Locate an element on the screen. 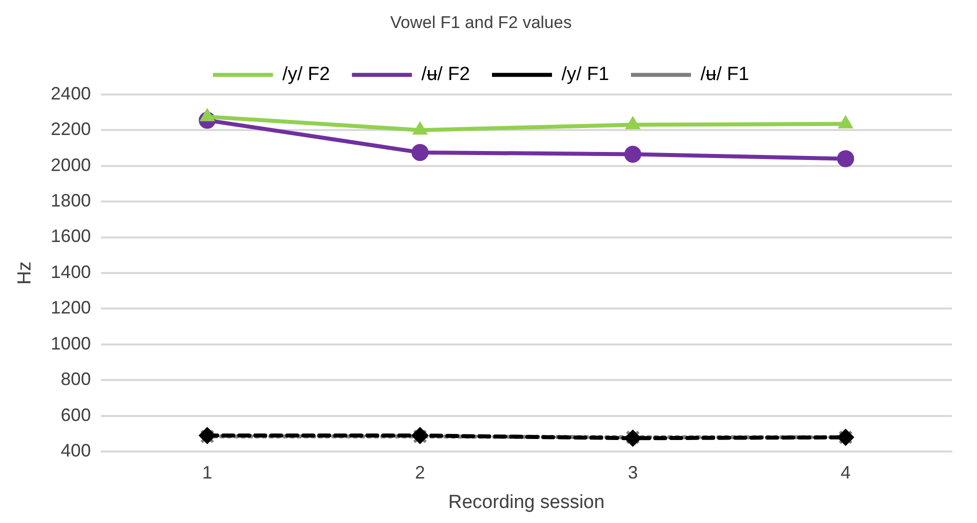  legend-label: /ʉ/ F2 is located at coordinates (445, 75).